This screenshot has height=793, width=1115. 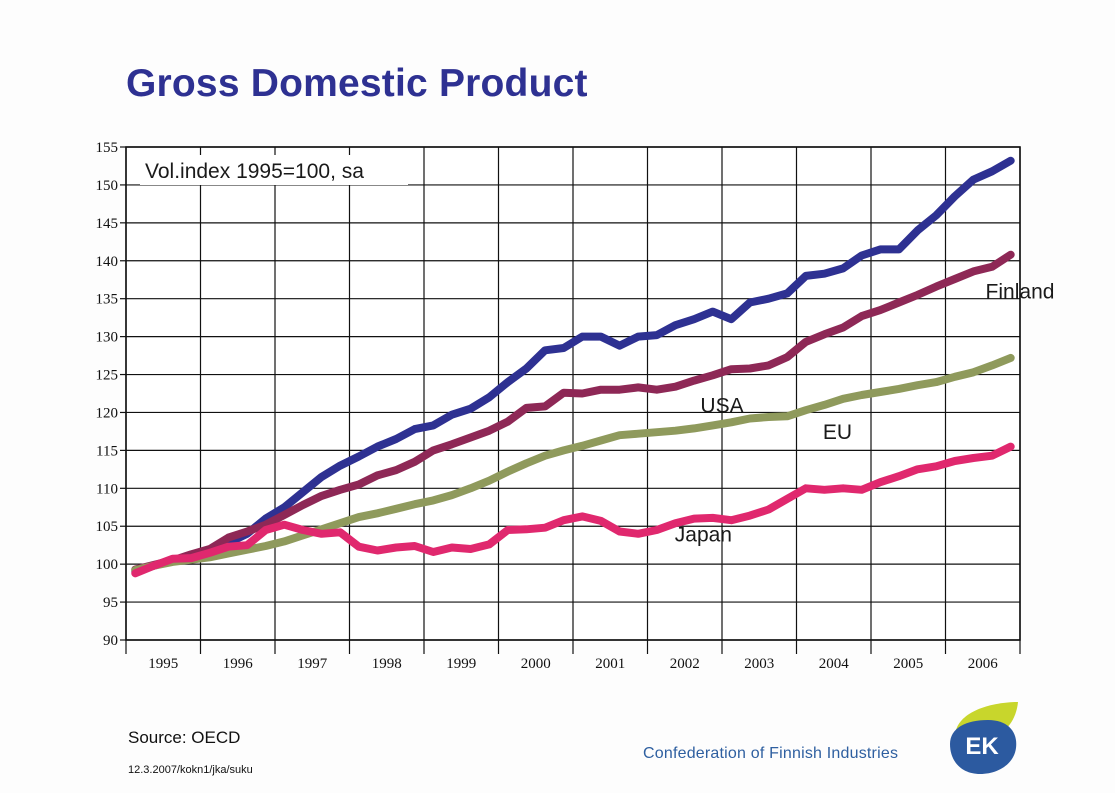 I want to click on series-label-finland: Finland, so click(x=1020, y=292).